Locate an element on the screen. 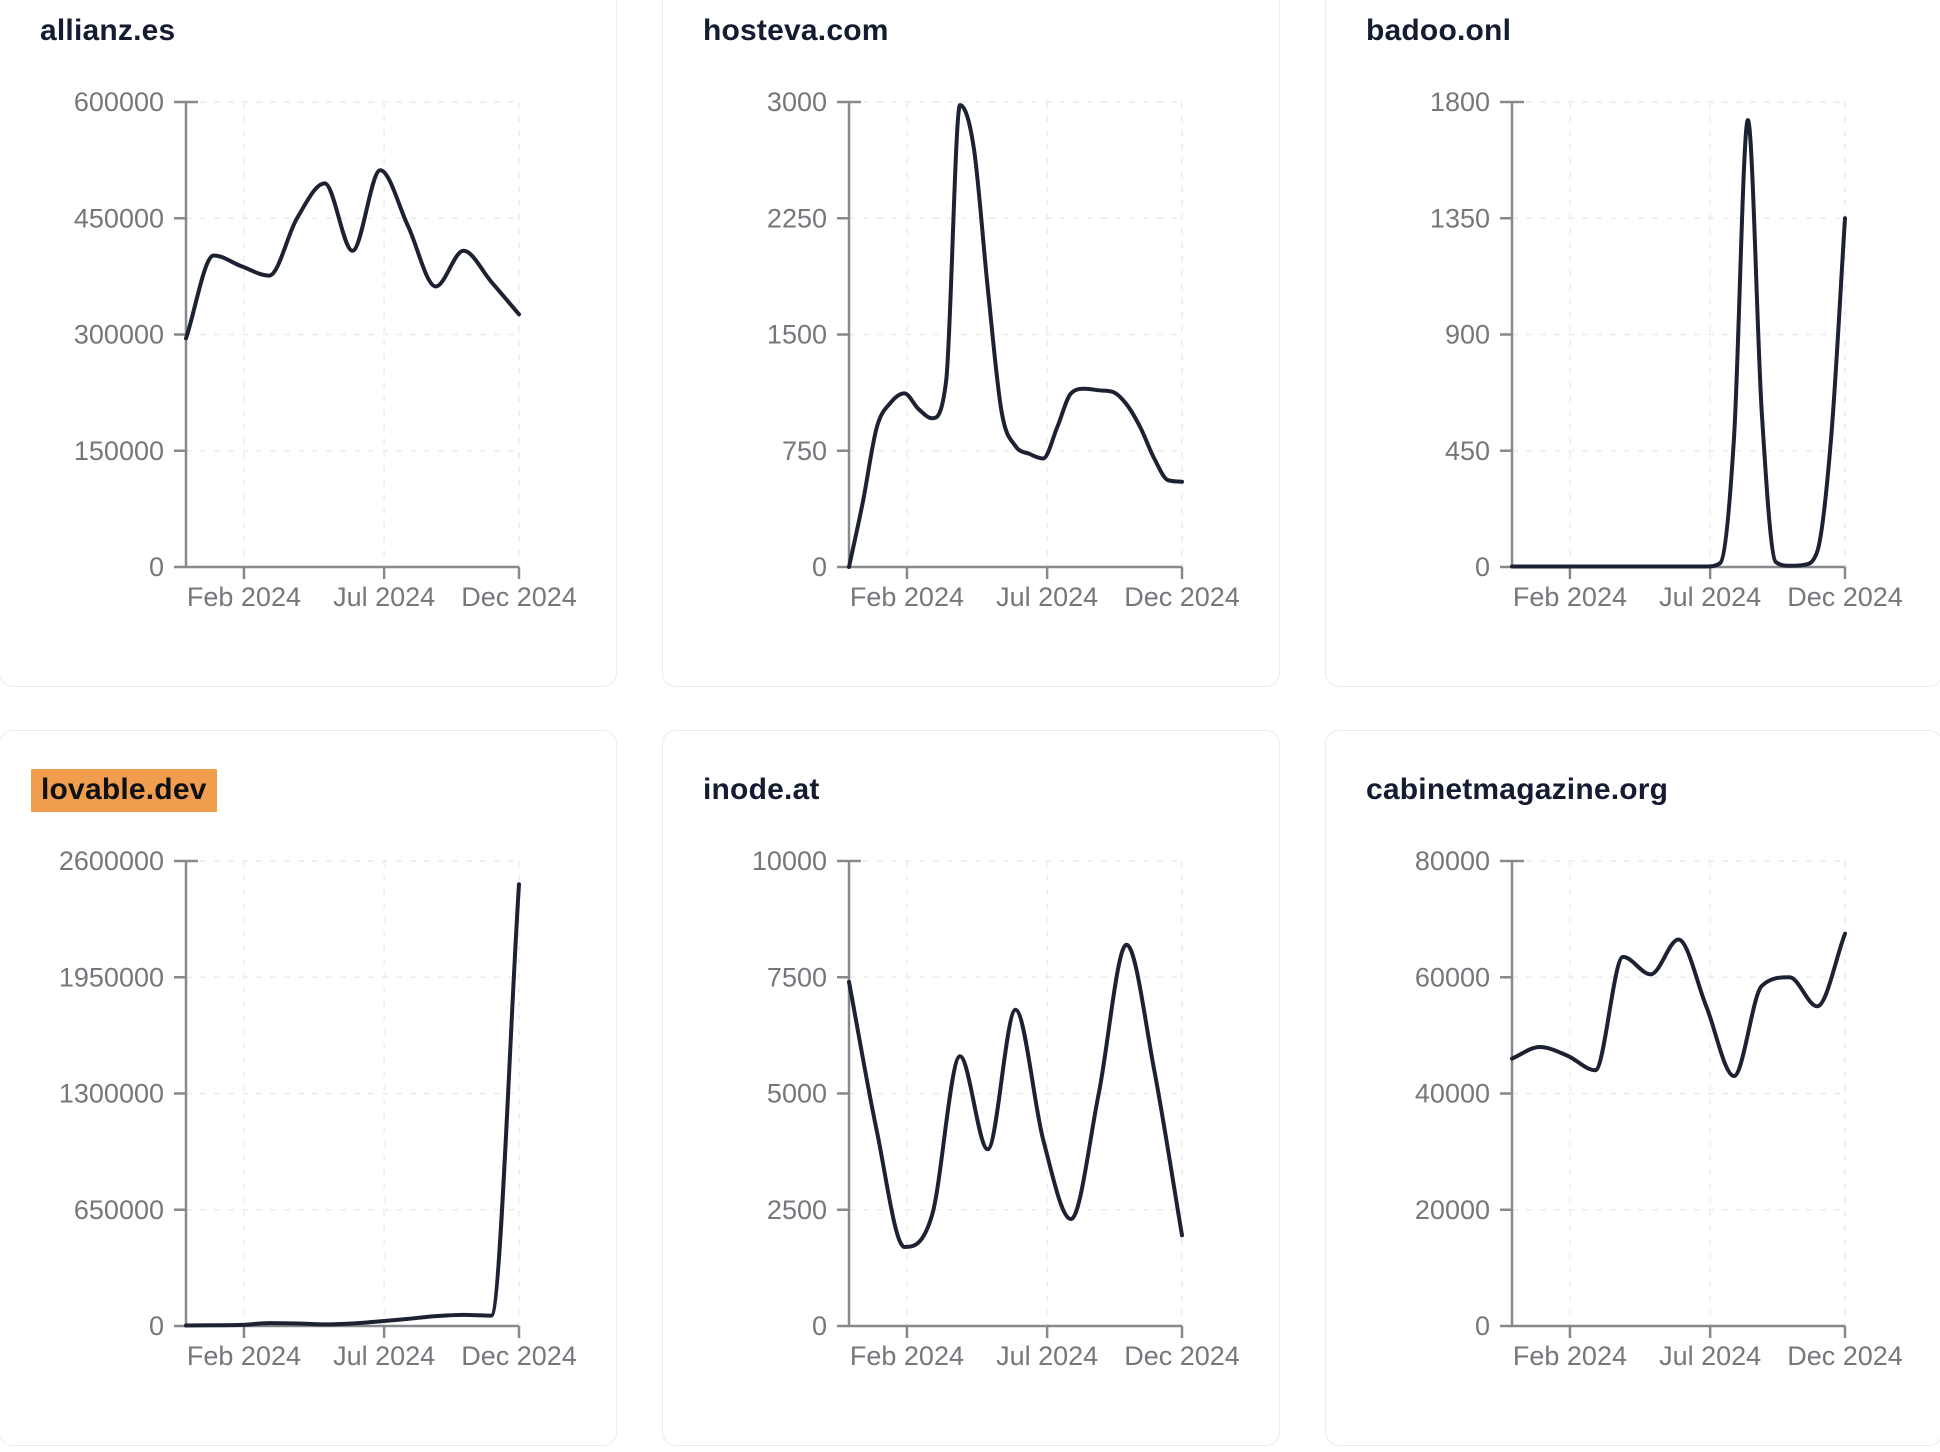  y-tick-label: 2600000 is located at coordinates (111, 861).